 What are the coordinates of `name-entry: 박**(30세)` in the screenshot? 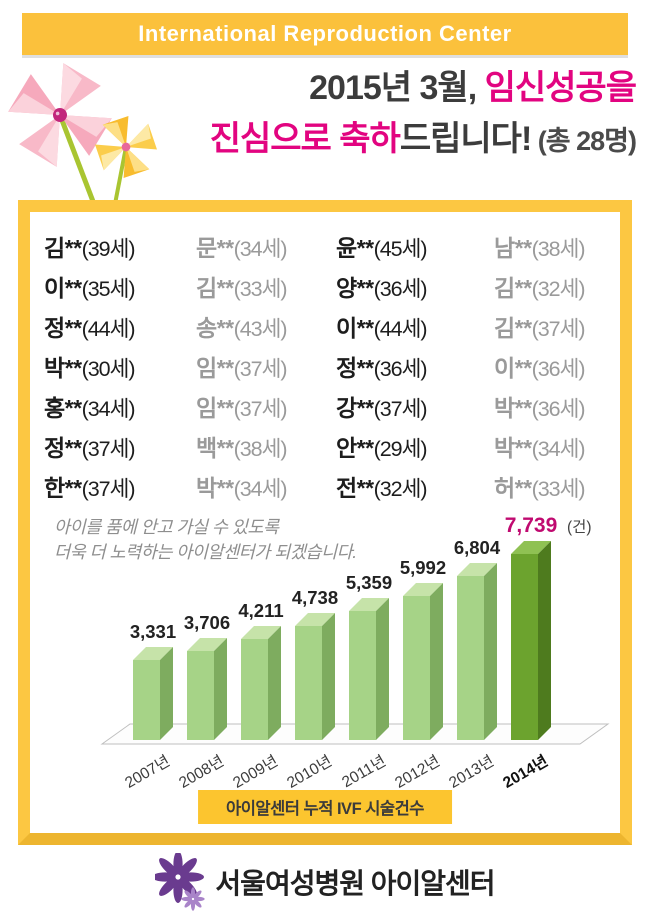 It's located at (120, 368).